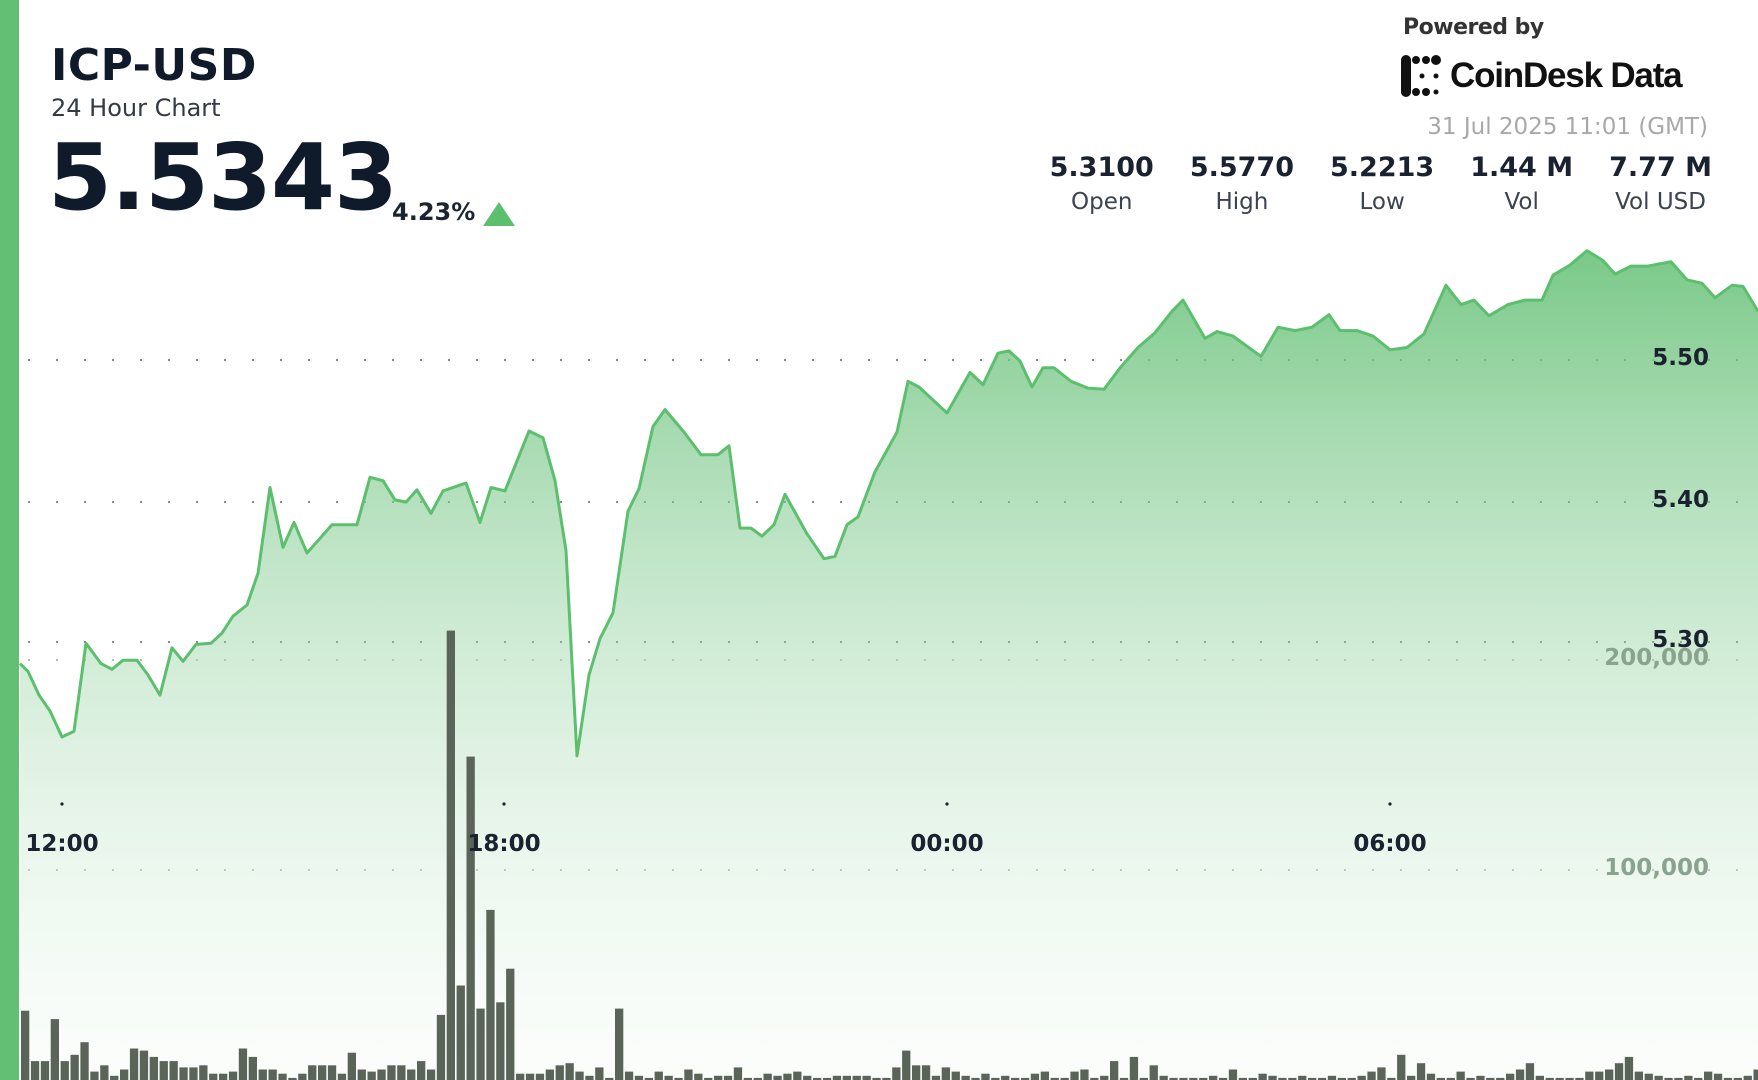 Image resolution: width=1758 pixels, height=1080 pixels. Describe the element at coordinates (9, 540) in the screenshot. I see `accent-bar` at that location.